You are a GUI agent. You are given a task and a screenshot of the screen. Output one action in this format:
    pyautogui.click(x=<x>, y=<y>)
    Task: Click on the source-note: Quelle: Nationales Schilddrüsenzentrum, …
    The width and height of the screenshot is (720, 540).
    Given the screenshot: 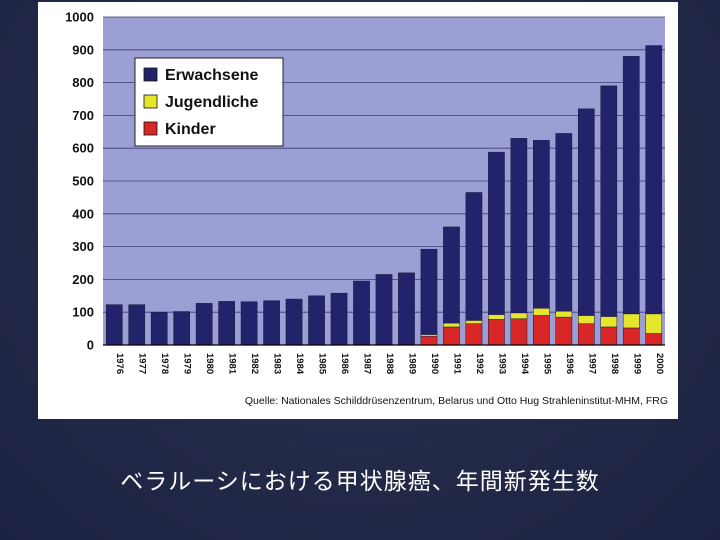 What is the action you would take?
    pyautogui.click(x=456, y=401)
    